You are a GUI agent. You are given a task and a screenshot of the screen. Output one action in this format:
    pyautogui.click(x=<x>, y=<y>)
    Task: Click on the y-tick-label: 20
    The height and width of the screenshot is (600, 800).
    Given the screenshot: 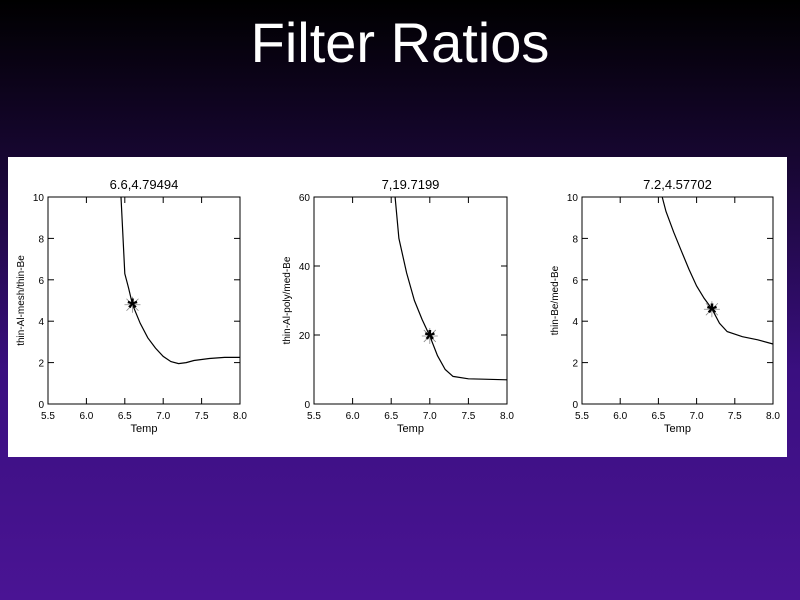 What is the action you would take?
    pyautogui.click(x=305, y=336)
    